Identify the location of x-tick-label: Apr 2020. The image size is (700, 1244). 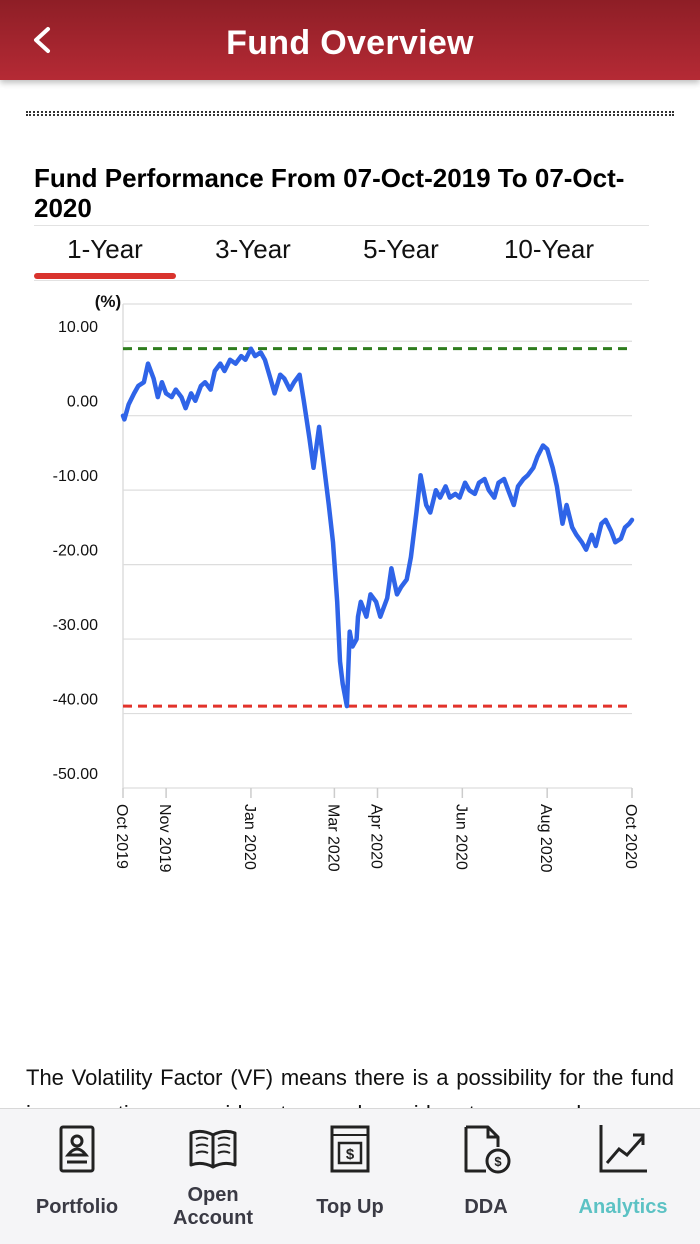
(376, 836).